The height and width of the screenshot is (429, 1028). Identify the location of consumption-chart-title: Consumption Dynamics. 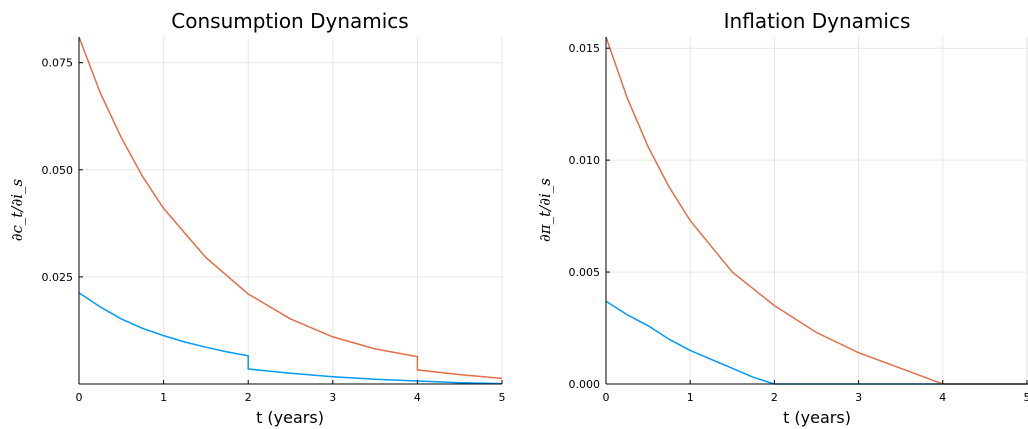
(289, 21).